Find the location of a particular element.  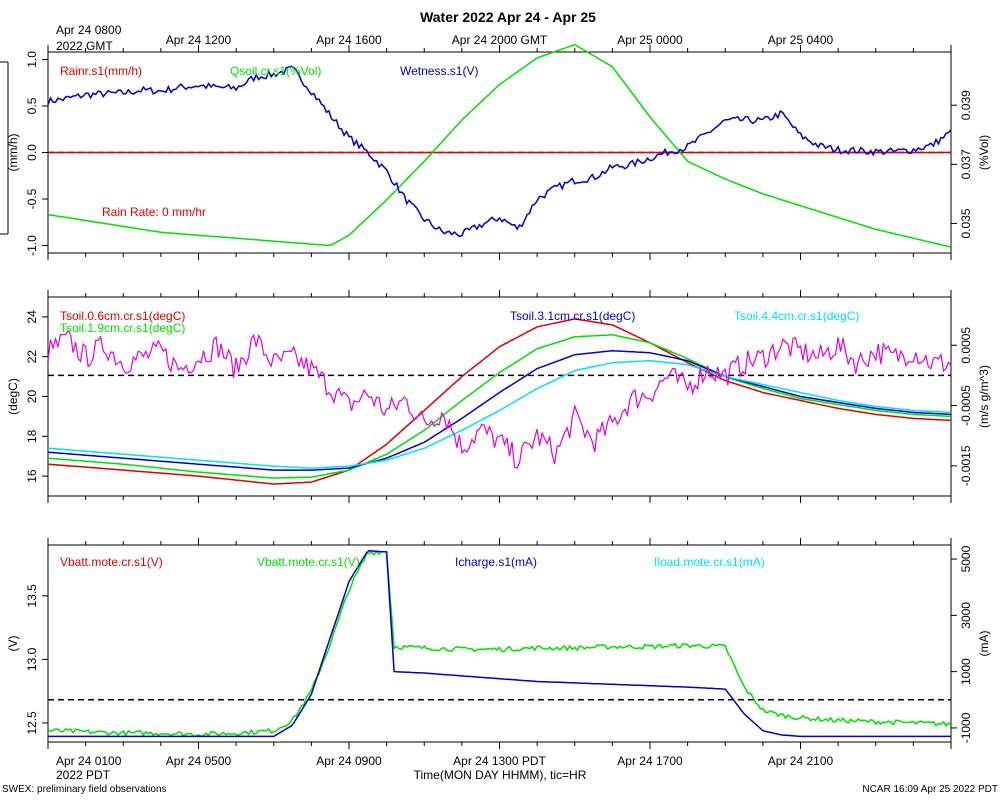

left-axis-label: (degC) is located at coordinates (13, 396).